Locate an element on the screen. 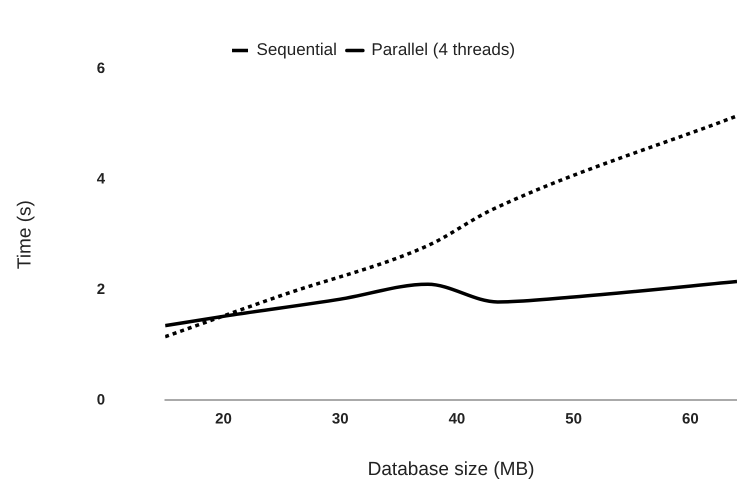  x-axis-title: Database size (MB) is located at coordinates (451, 469).